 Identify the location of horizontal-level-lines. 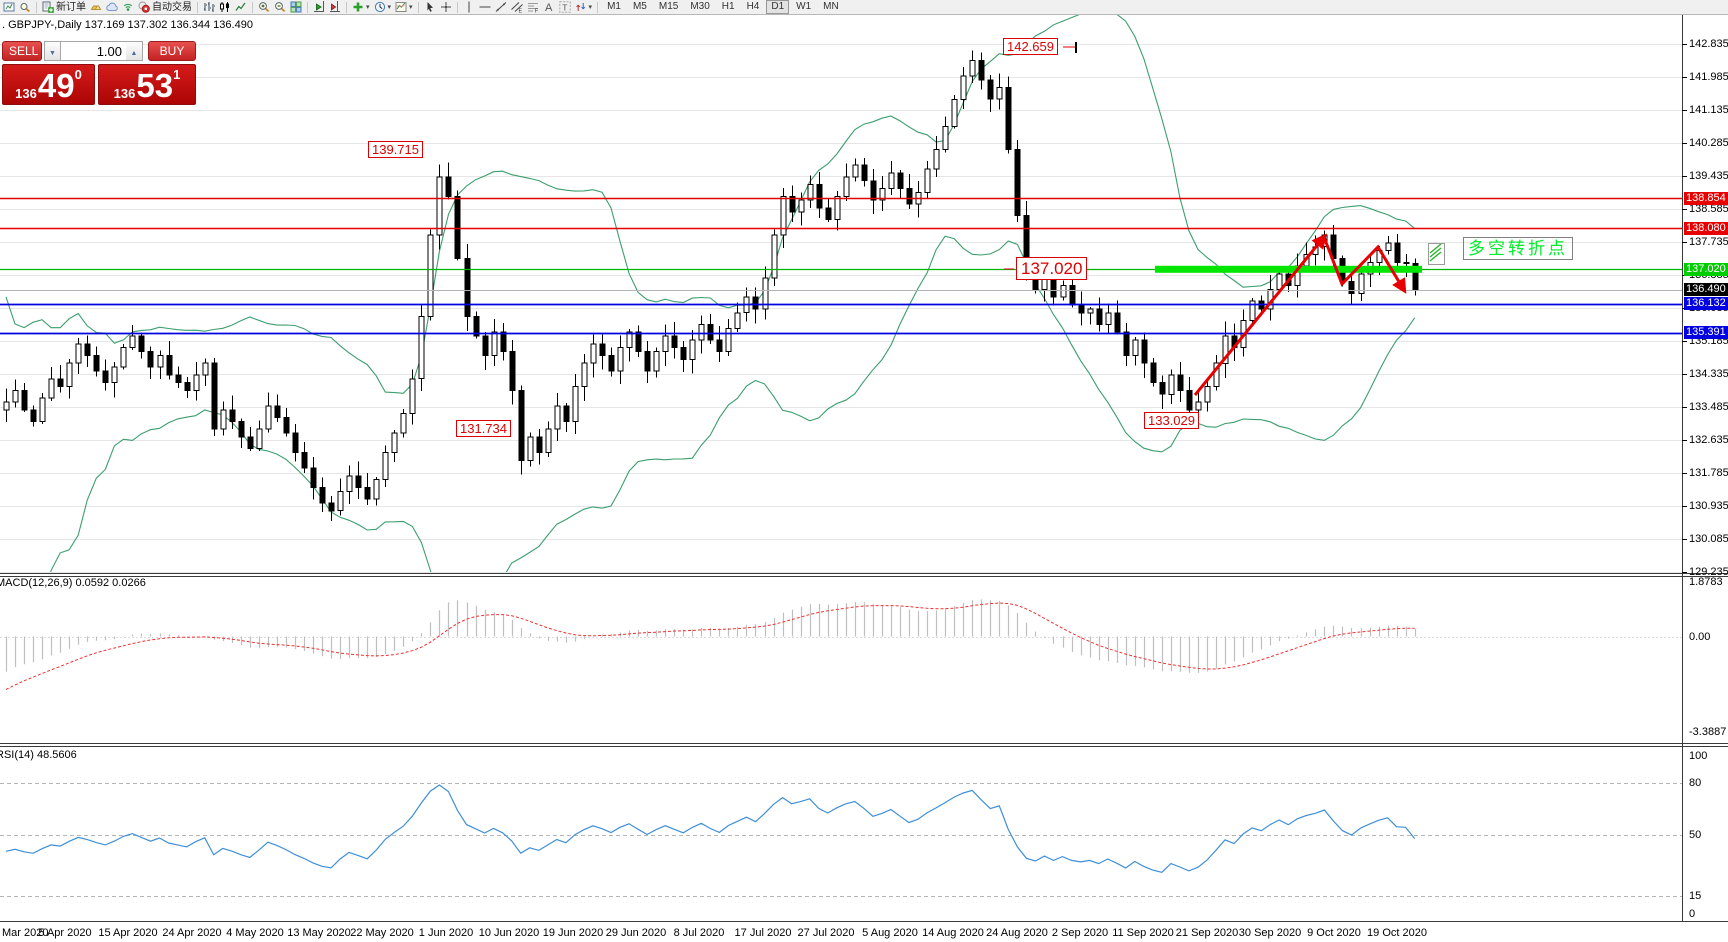
(841, 266).